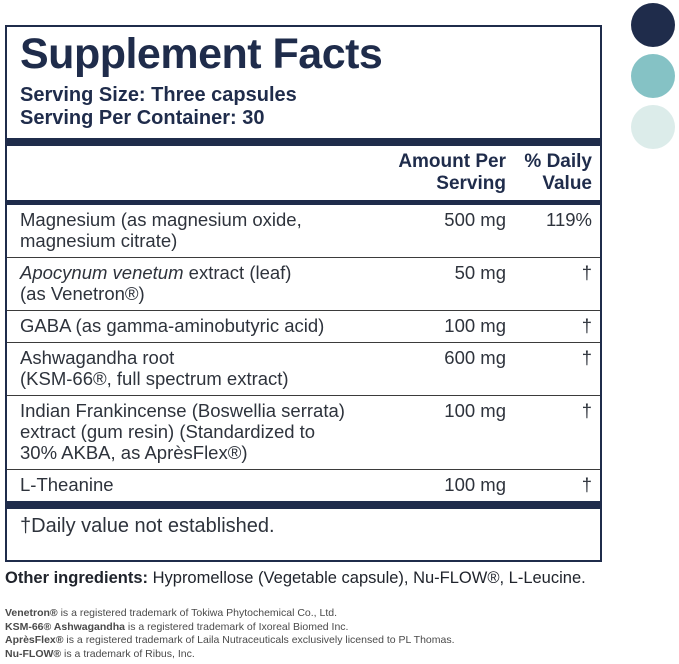  I want to click on ingredient-name: GABA (as gamma-aminobutyric acid), so click(172, 325).